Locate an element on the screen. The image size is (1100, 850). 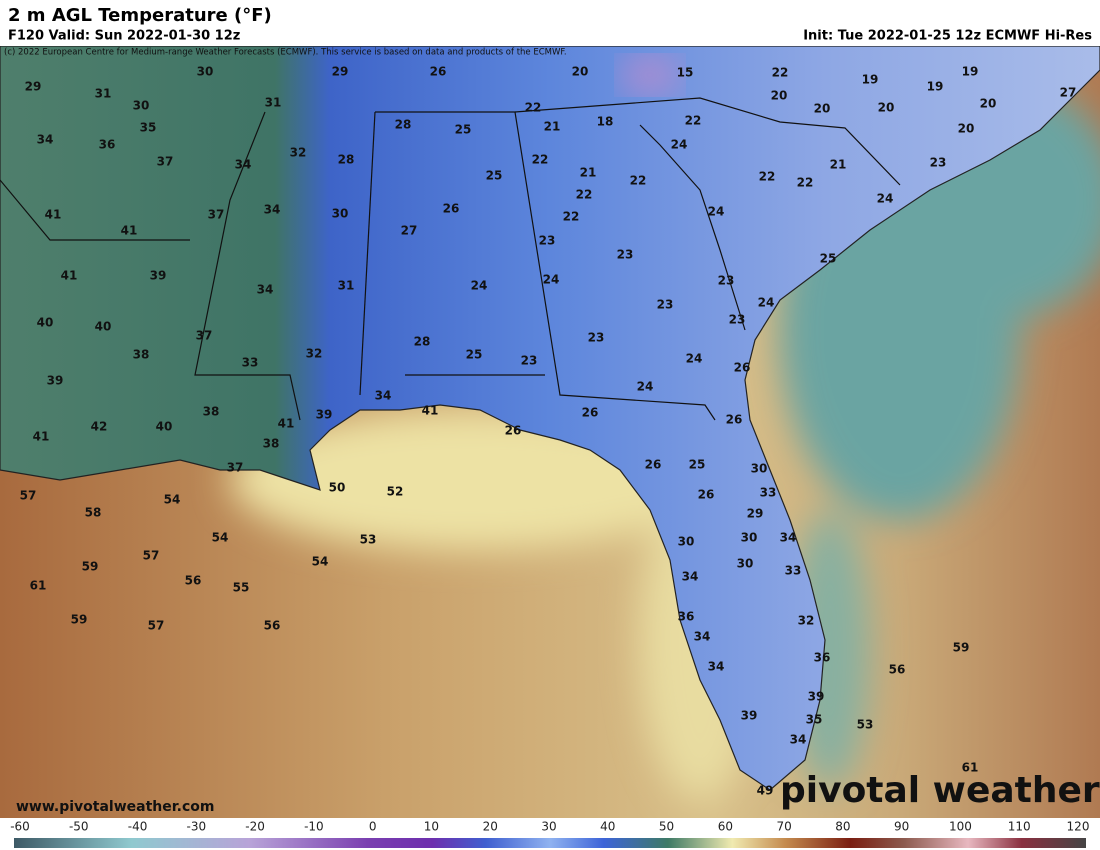
cold-spot is located at coordinates (650, 75).